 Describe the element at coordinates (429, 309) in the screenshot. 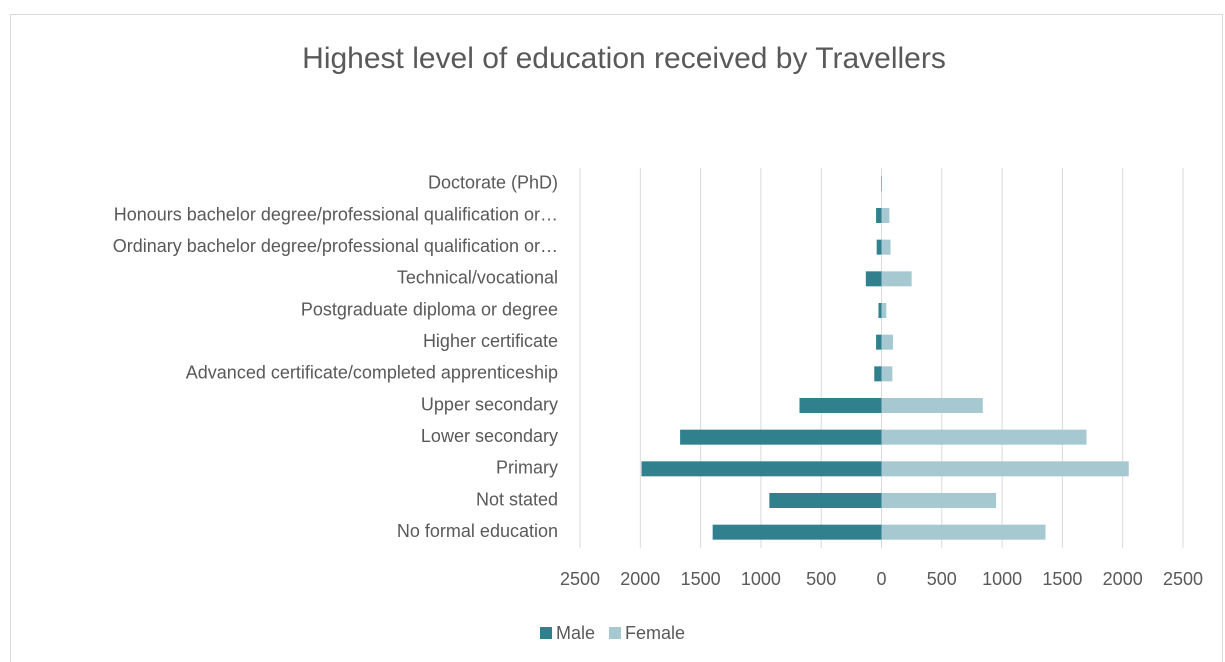

I see `y-tick-label: Postgraduate diploma or degree` at that location.